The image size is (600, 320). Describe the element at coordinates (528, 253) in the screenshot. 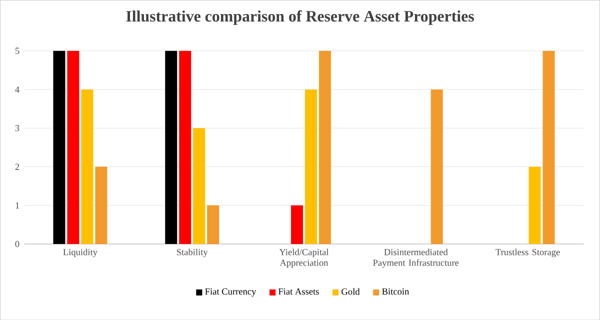

I see `x-tick-label: Trustless Storage` at that location.